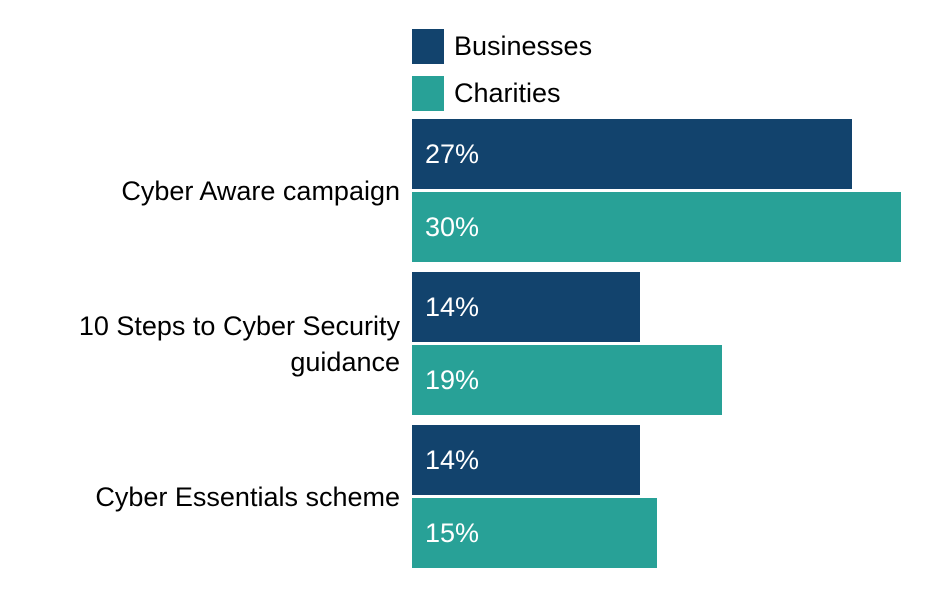  I want to click on bar-value-label: 27%, so click(452, 153).